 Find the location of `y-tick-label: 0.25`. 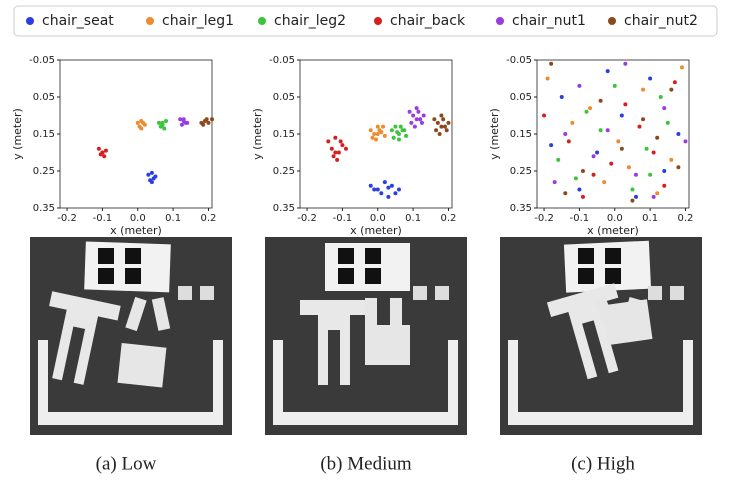

y-tick-label: 0.25 is located at coordinates (44, 171).